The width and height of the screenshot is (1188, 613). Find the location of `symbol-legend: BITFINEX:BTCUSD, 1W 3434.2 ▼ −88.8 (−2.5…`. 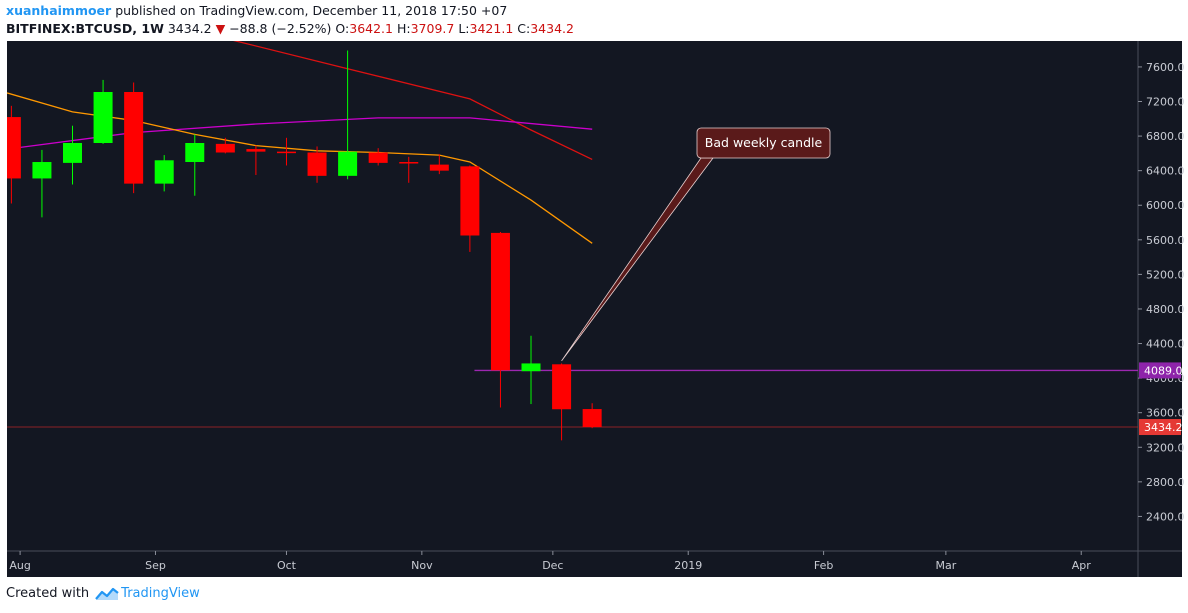

symbol-legend: BITFINEX:BTCUSD, 1W 3434.2 ▼ −88.8 (−2.5… is located at coordinates (290, 28).